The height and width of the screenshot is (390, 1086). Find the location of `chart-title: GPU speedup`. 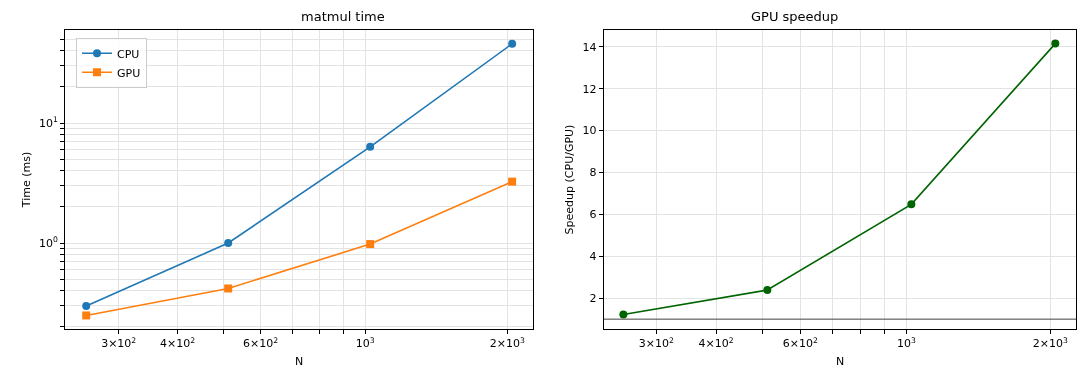

chart-title: GPU speedup is located at coordinates (795, 16).